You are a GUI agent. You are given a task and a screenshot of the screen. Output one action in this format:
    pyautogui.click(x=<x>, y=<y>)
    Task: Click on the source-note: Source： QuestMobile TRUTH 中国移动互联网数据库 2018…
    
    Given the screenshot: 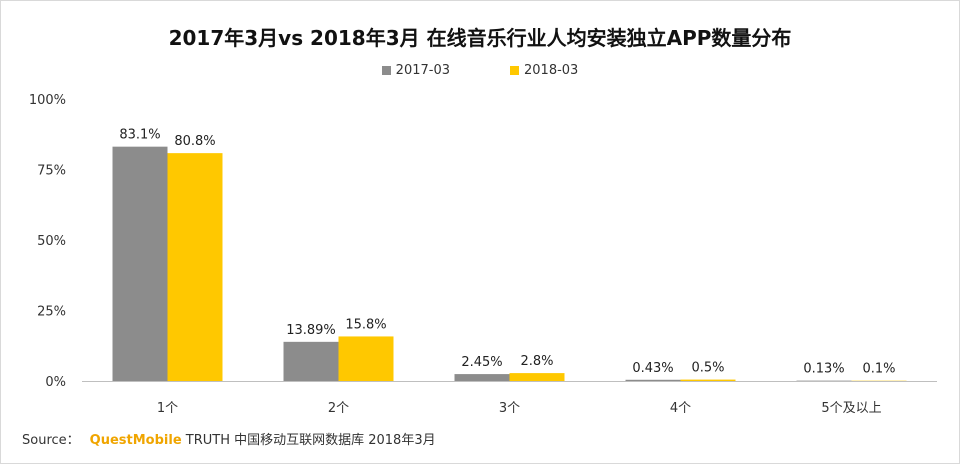 What is the action you would take?
    pyautogui.click(x=229, y=438)
    